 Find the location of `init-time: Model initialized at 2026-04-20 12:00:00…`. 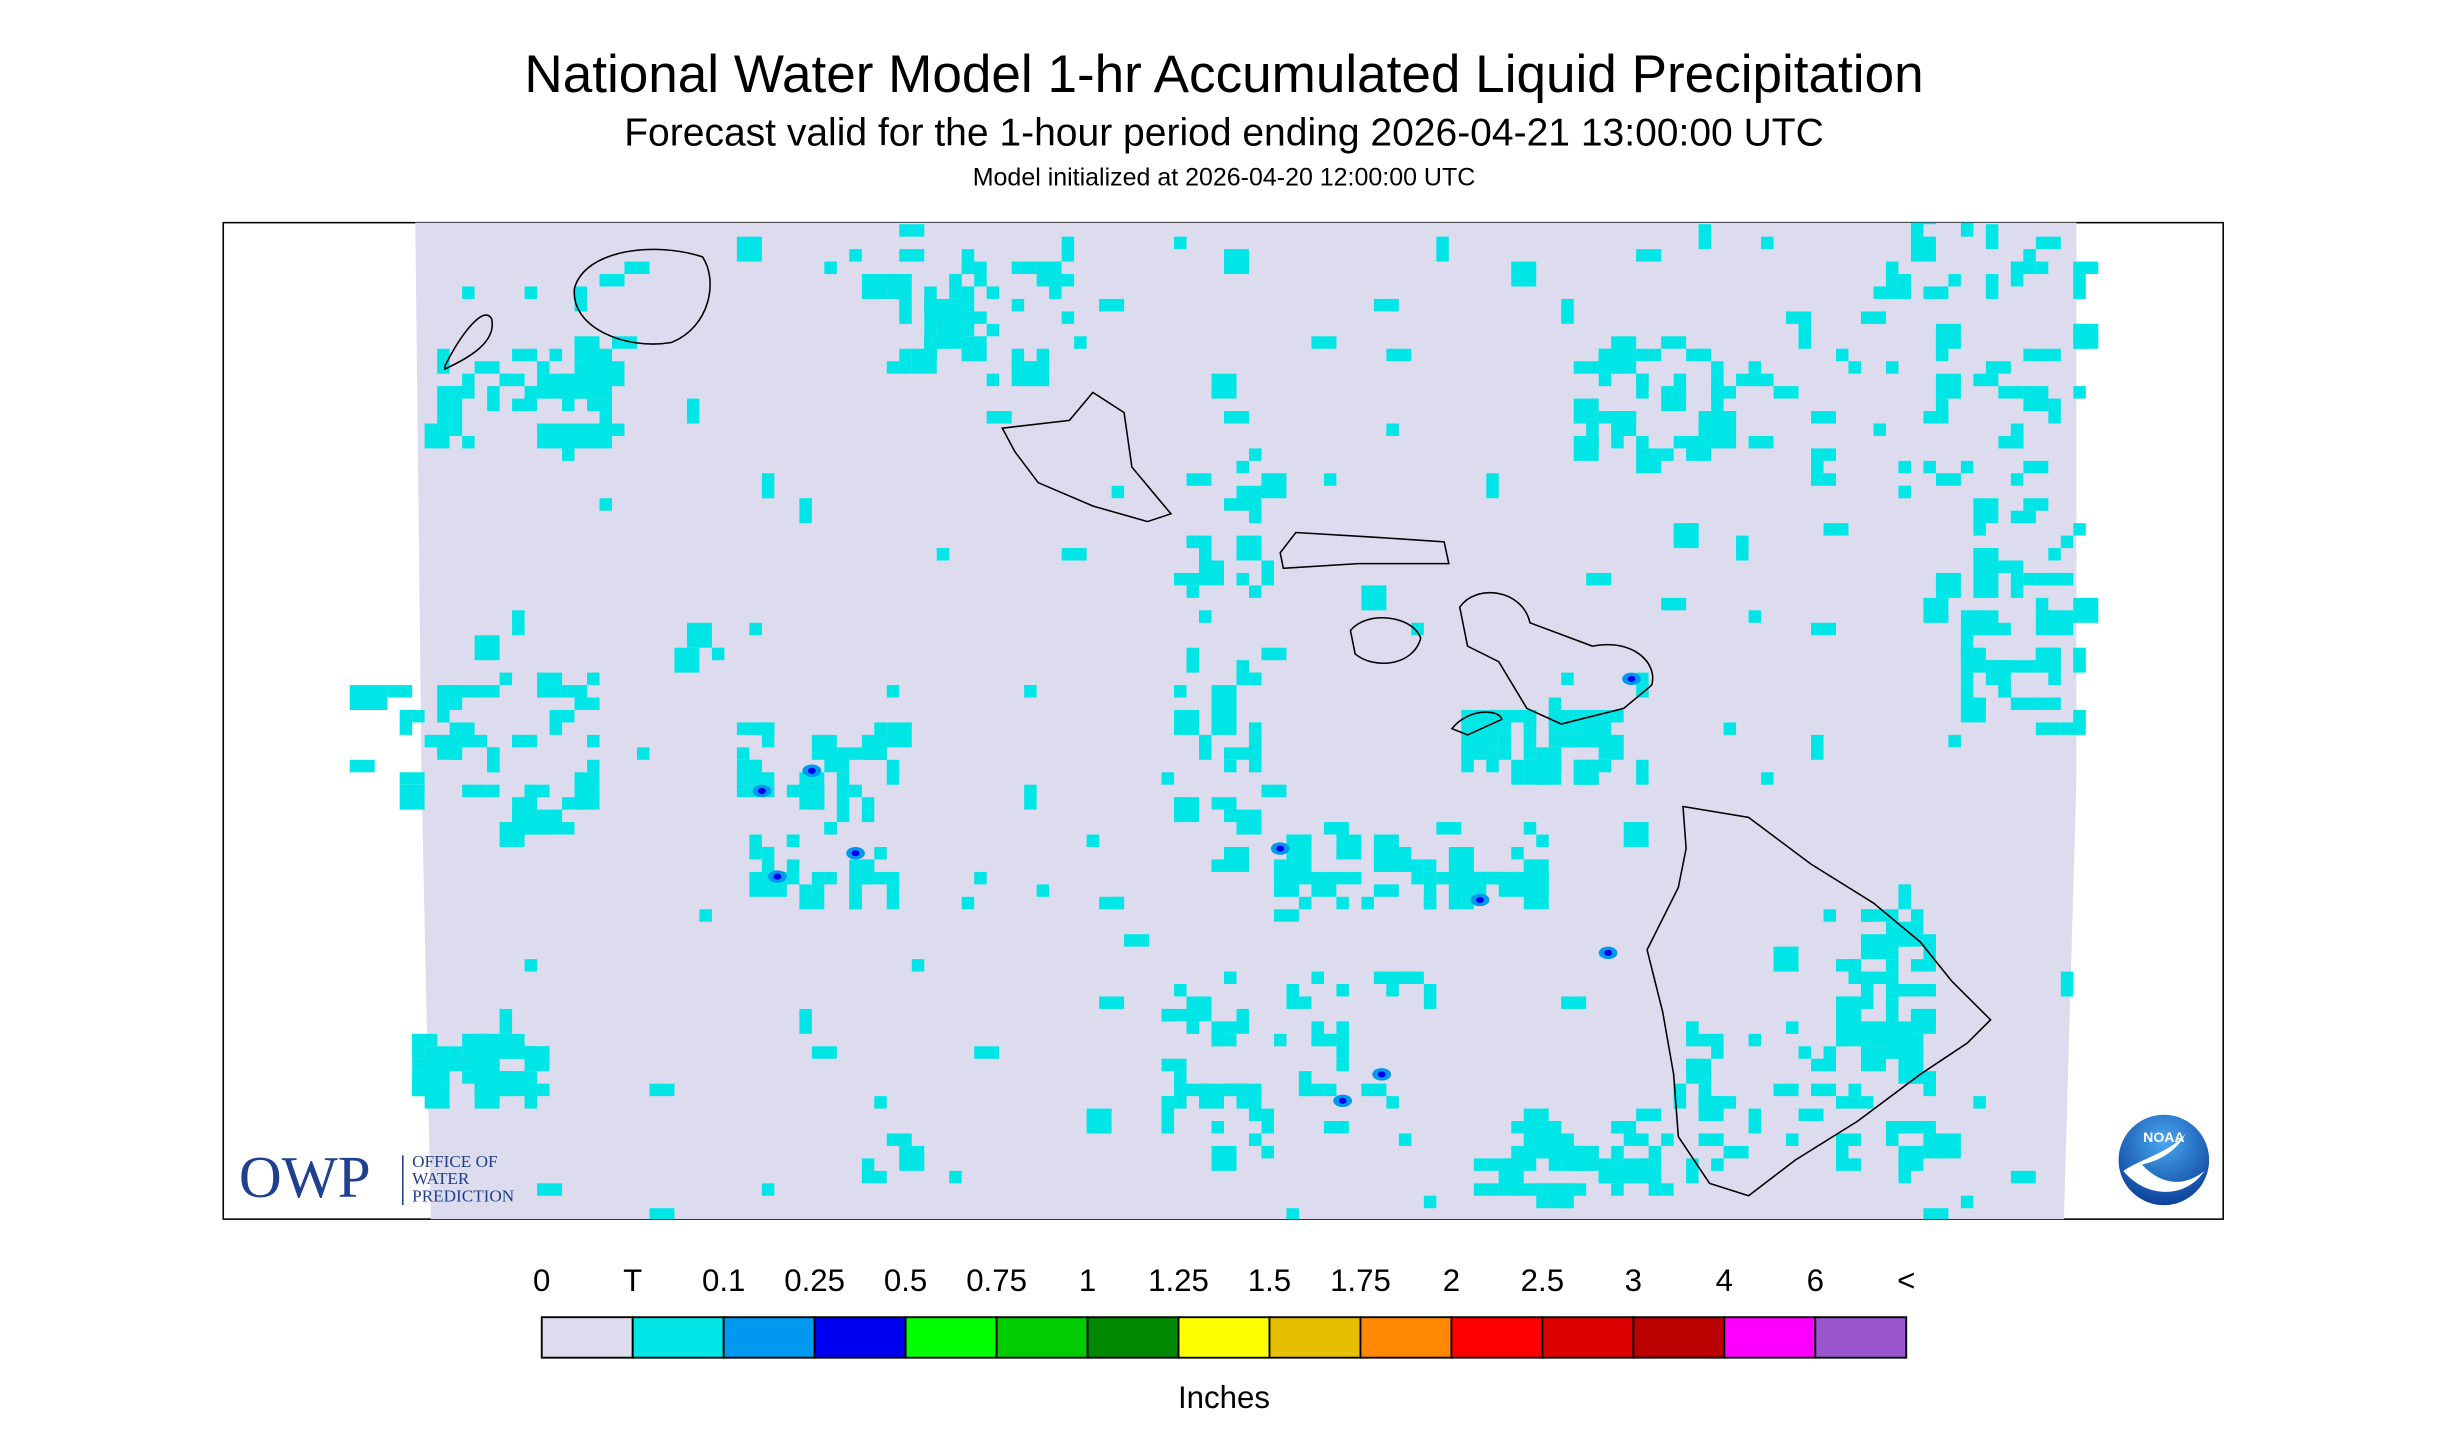

init-time: Model initialized at 2026-04-20 12:00:00… is located at coordinates (1224, 178).